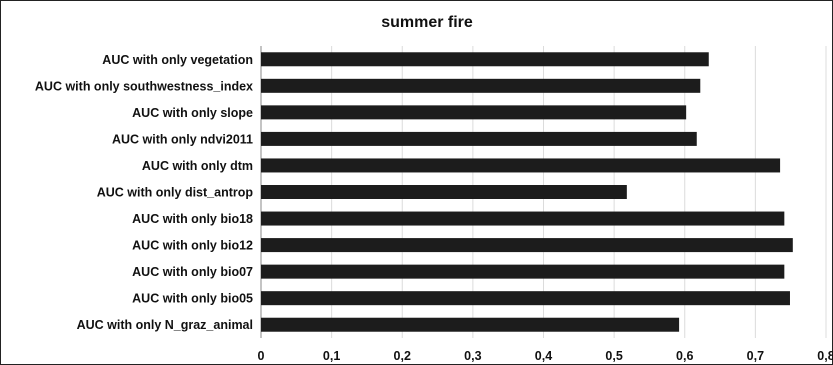  Describe the element at coordinates (472, 356) in the screenshot. I see `x-tick-label: 0,3` at that location.